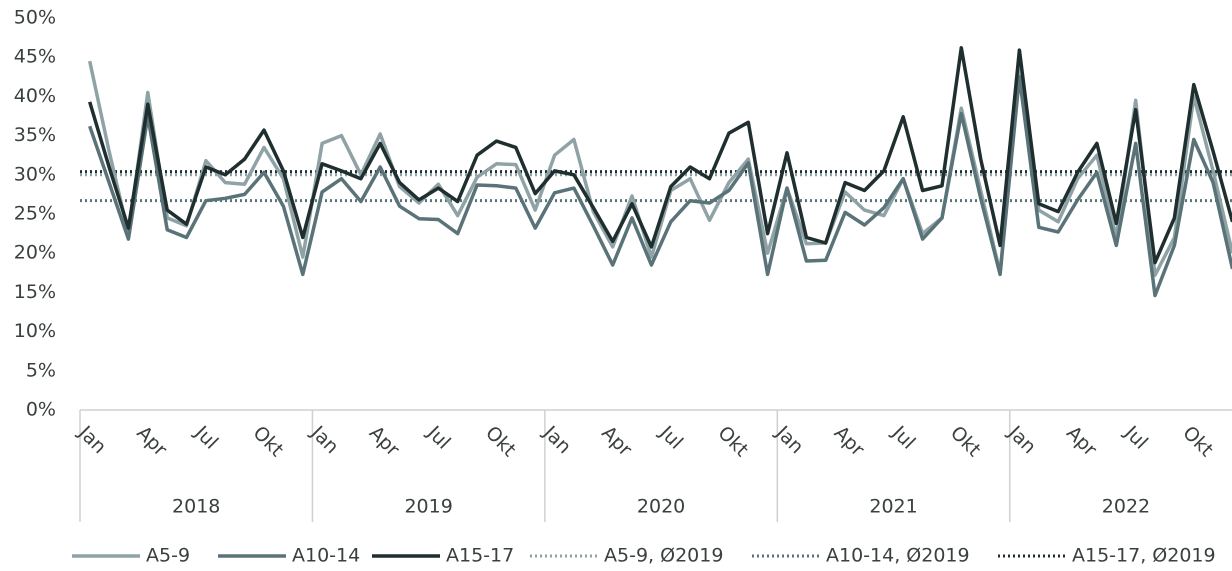 This screenshot has width=1232, height=571. What do you see at coordinates (41, 370) in the screenshot?
I see `y-tick-label: 5%` at bounding box center [41, 370].